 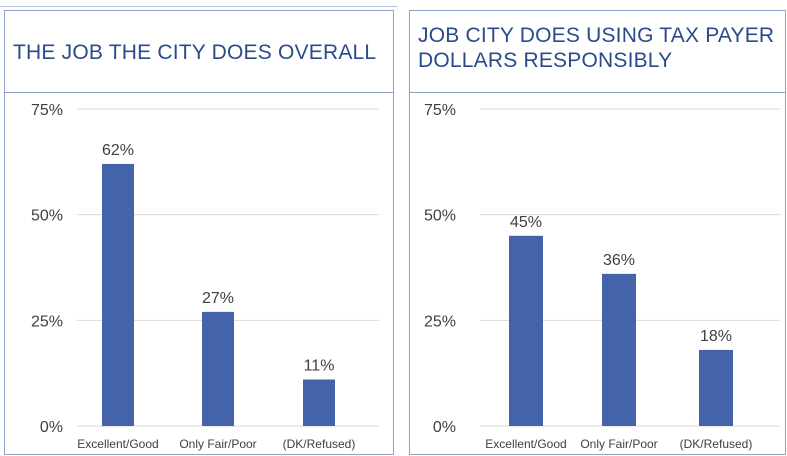 What do you see at coordinates (218, 298) in the screenshot?
I see `data-label: 27%` at bounding box center [218, 298].